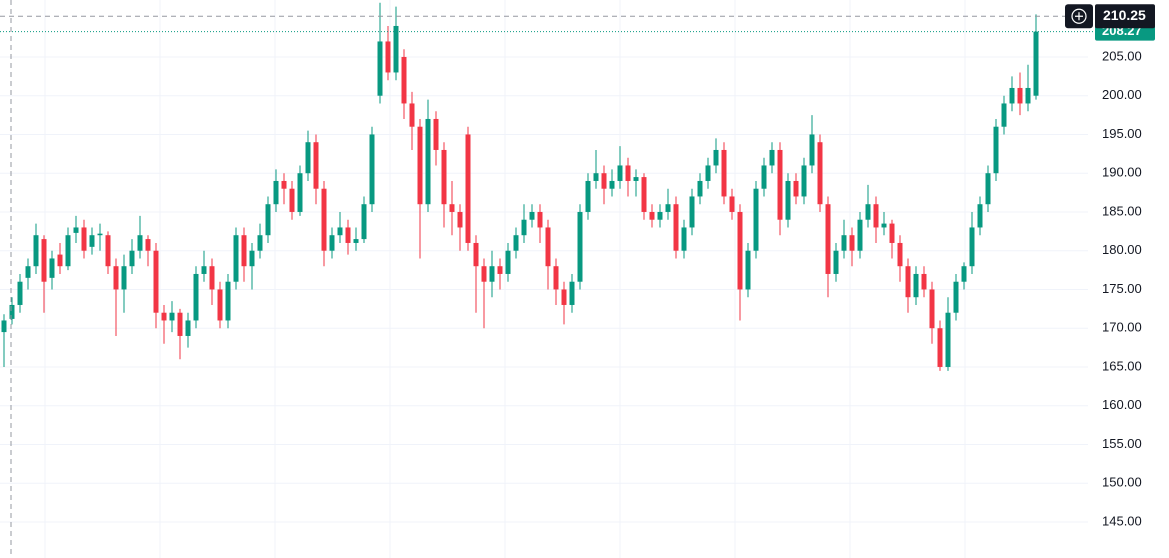  What do you see at coordinates (1122, 443) in the screenshot?
I see `y-tick-label: 155.00` at bounding box center [1122, 443].